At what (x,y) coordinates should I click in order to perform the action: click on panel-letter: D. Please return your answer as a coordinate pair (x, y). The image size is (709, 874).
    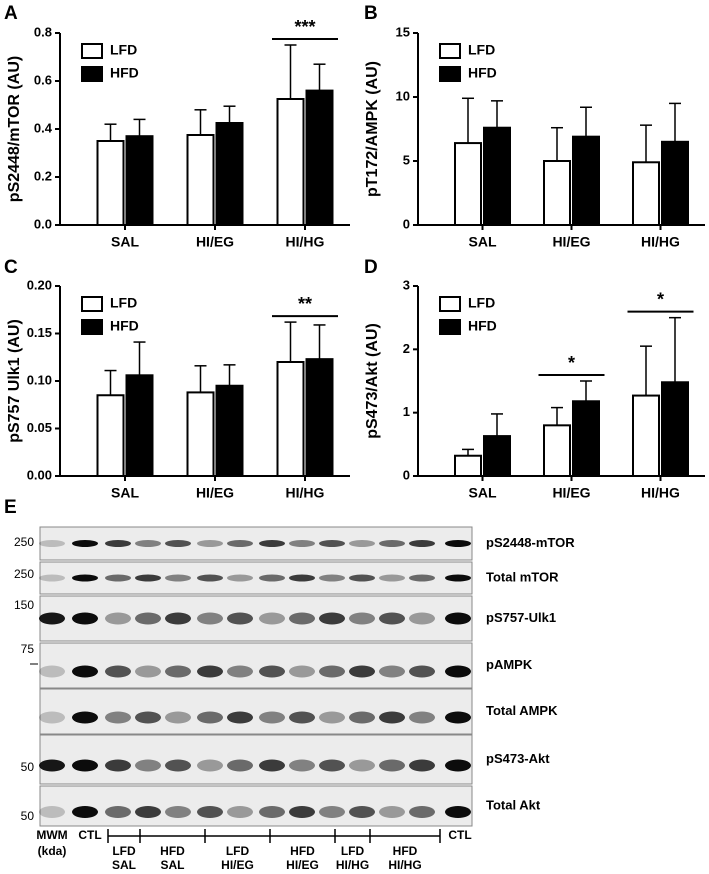
    Looking at the image, I should click on (371, 267).